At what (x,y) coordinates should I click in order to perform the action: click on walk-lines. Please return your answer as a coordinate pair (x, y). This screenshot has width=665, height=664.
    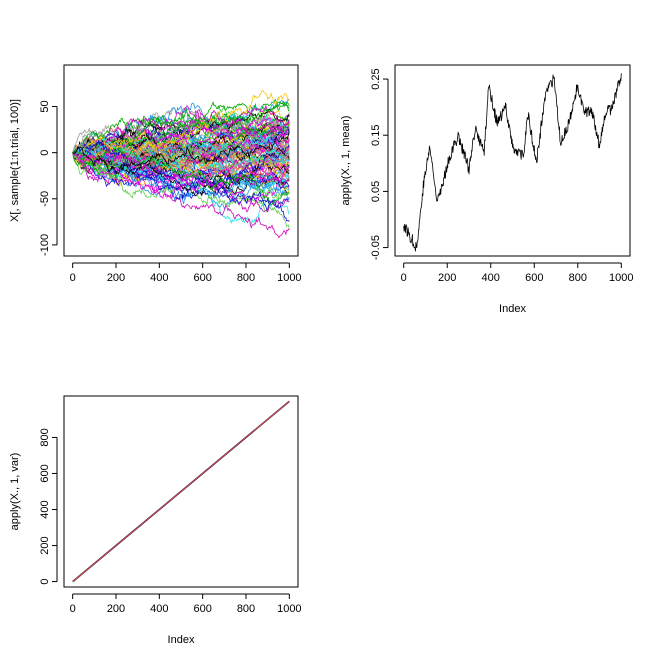
    Looking at the image, I should click on (181, 164).